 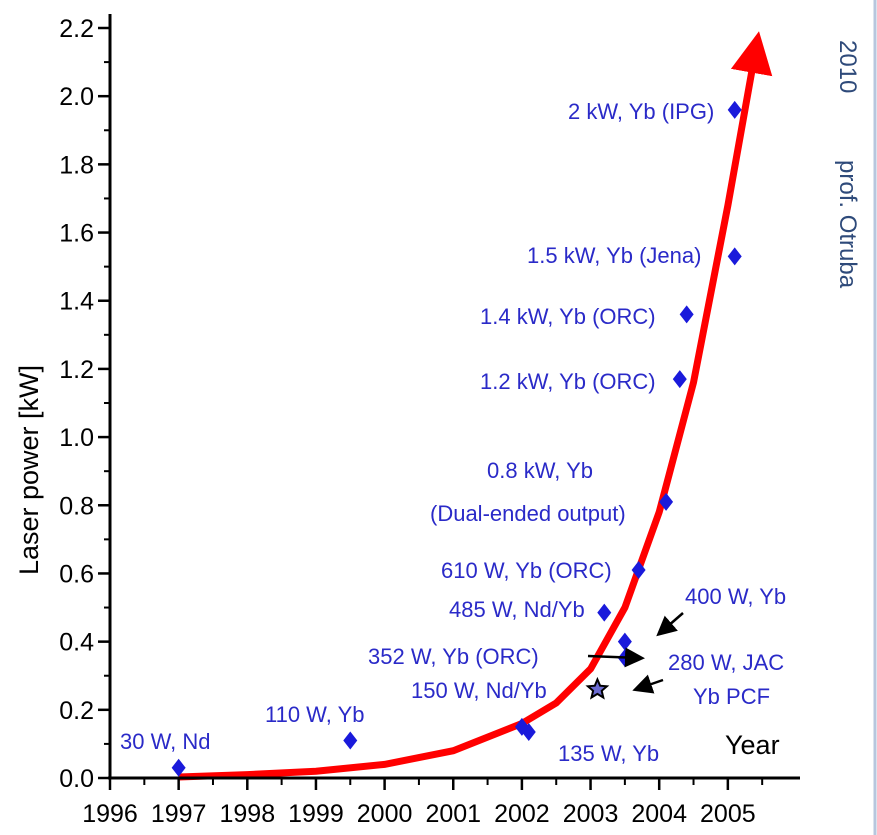 I want to click on label-12kw: 1.2 kW, Yb (ORC), so click(x=568, y=381).